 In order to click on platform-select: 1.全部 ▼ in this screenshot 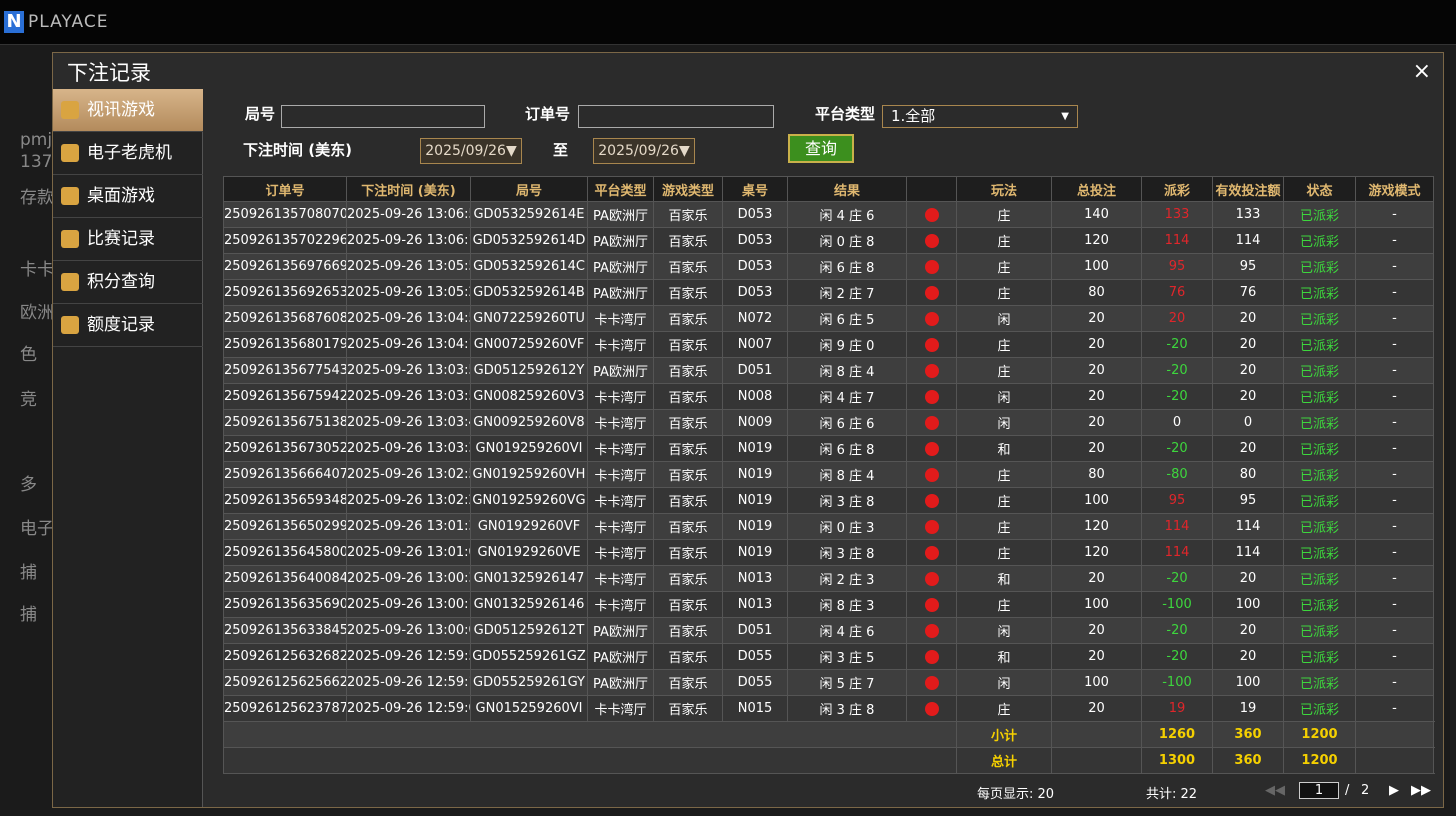, I will do `click(980, 116)`.